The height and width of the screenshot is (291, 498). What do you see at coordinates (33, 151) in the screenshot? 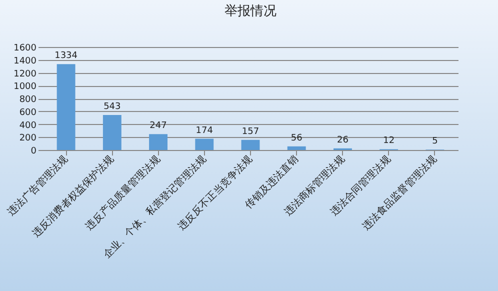
I see `y-tick-label: 0` at bounding box center [33, 151].